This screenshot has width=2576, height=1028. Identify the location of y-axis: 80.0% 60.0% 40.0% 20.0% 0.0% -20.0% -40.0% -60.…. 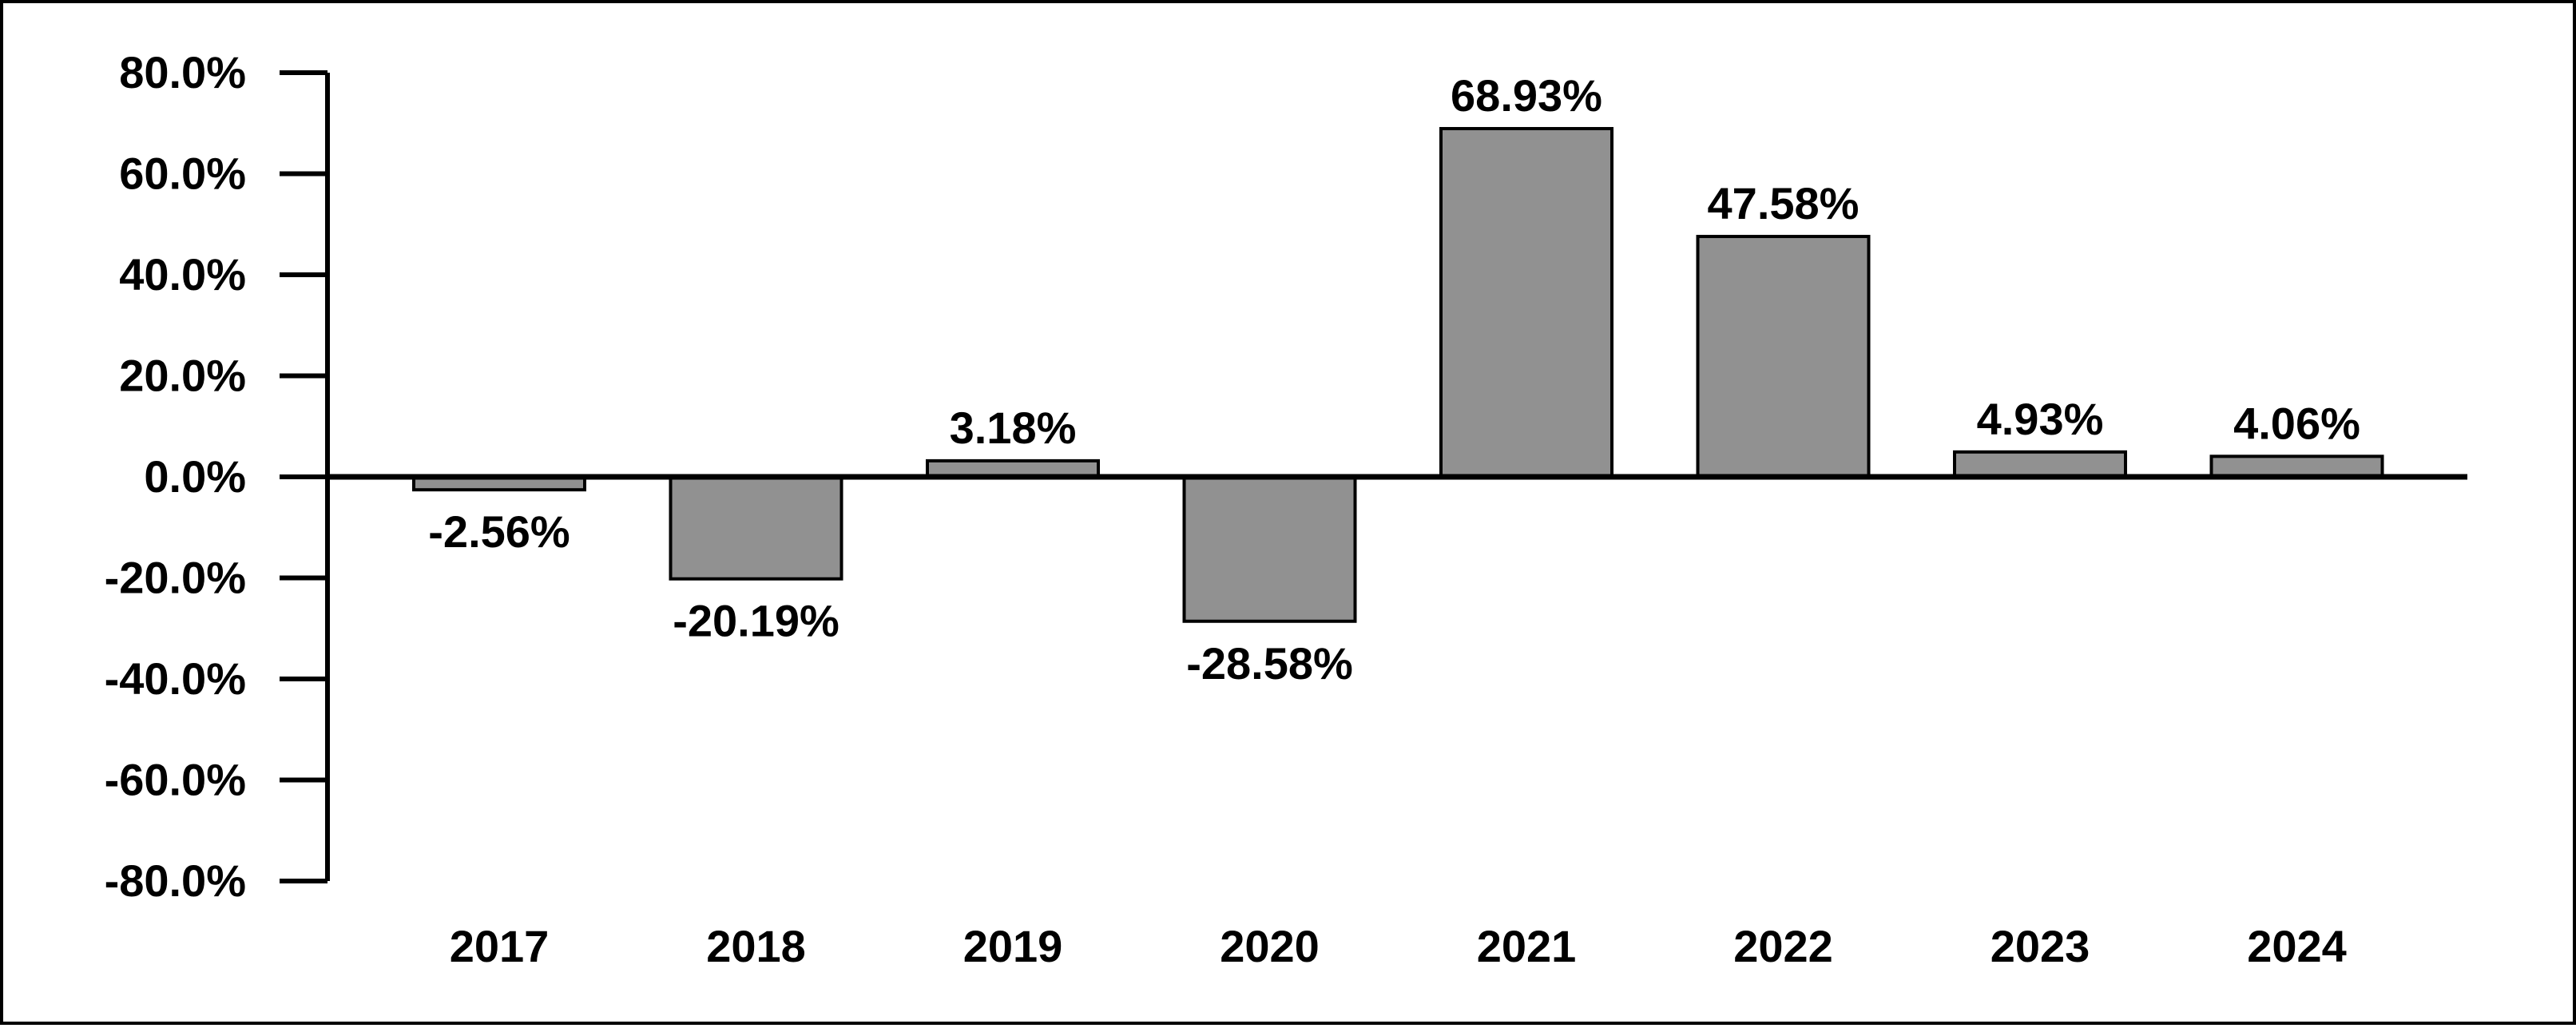
(217, 476).